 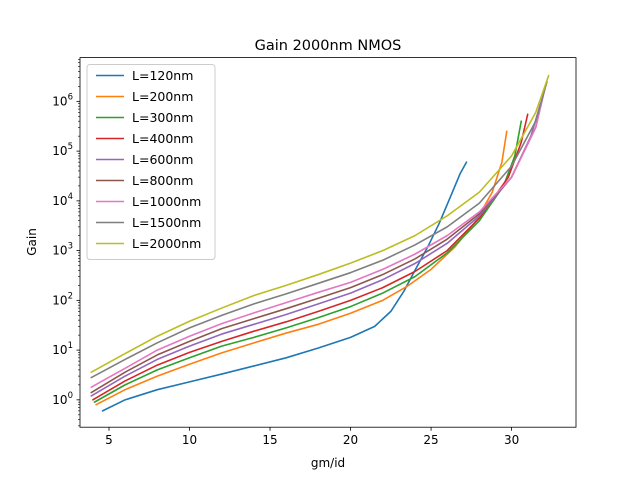 What do you see at coordinates (166, 243) in the screenshot?
I see `legend-label: L=2000nm` at bounding box center [166, 243].